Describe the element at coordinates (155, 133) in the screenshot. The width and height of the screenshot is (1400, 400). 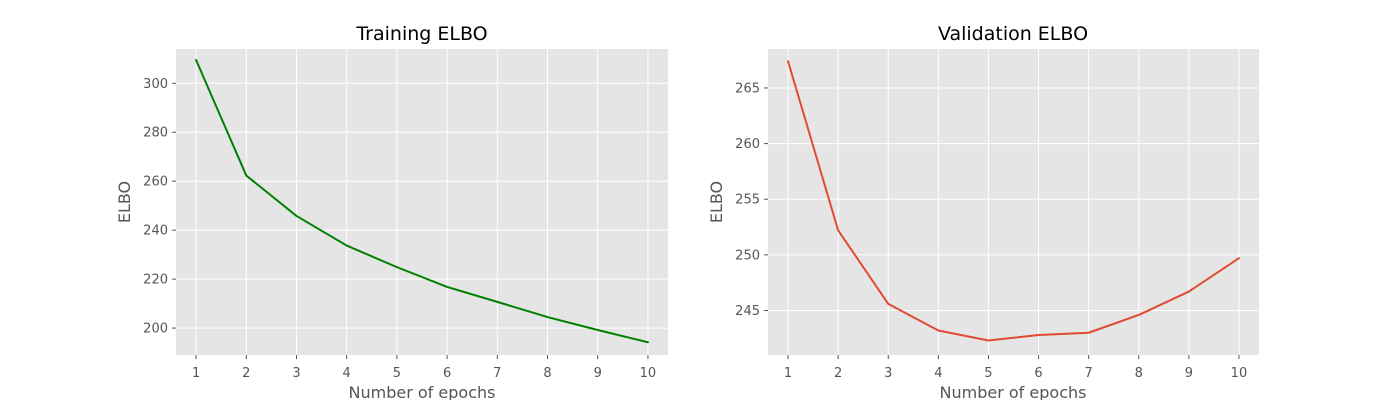
I see `y-tick-label: 280` at that location.